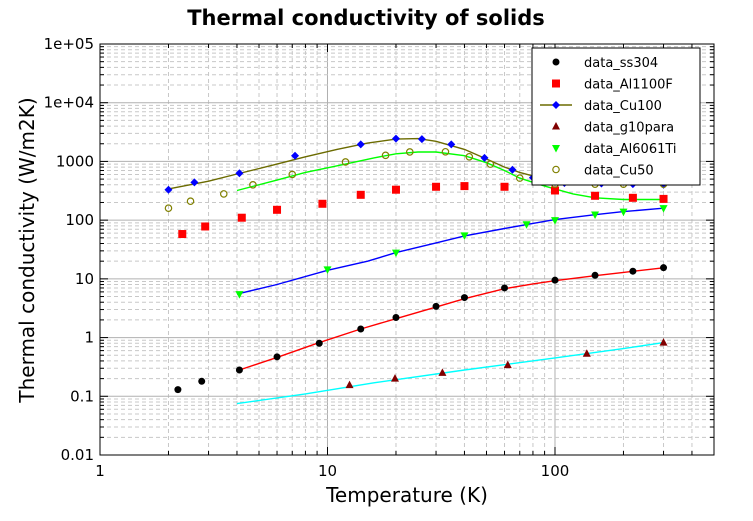 Image resolution: width=753 pixels, height=521 pixels. Describe the element at coordinates (450, 373) in the screenshot. I see `fit-line-data_g10para` at that location.